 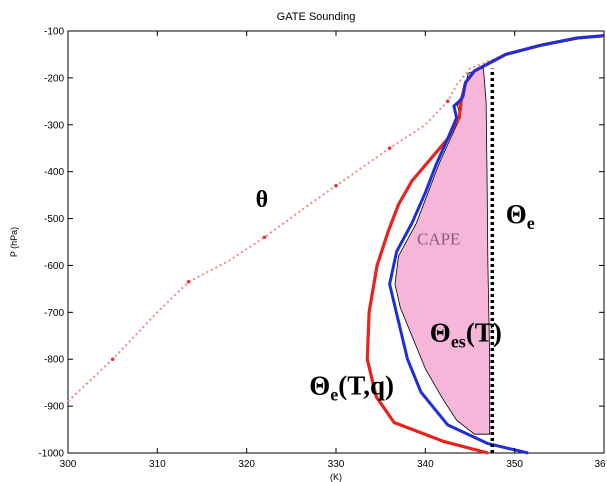 What do you see at coordinates (54, 172) in the screenshot?
I see `y-tick-label: -400` at bounding box center [54, 172].